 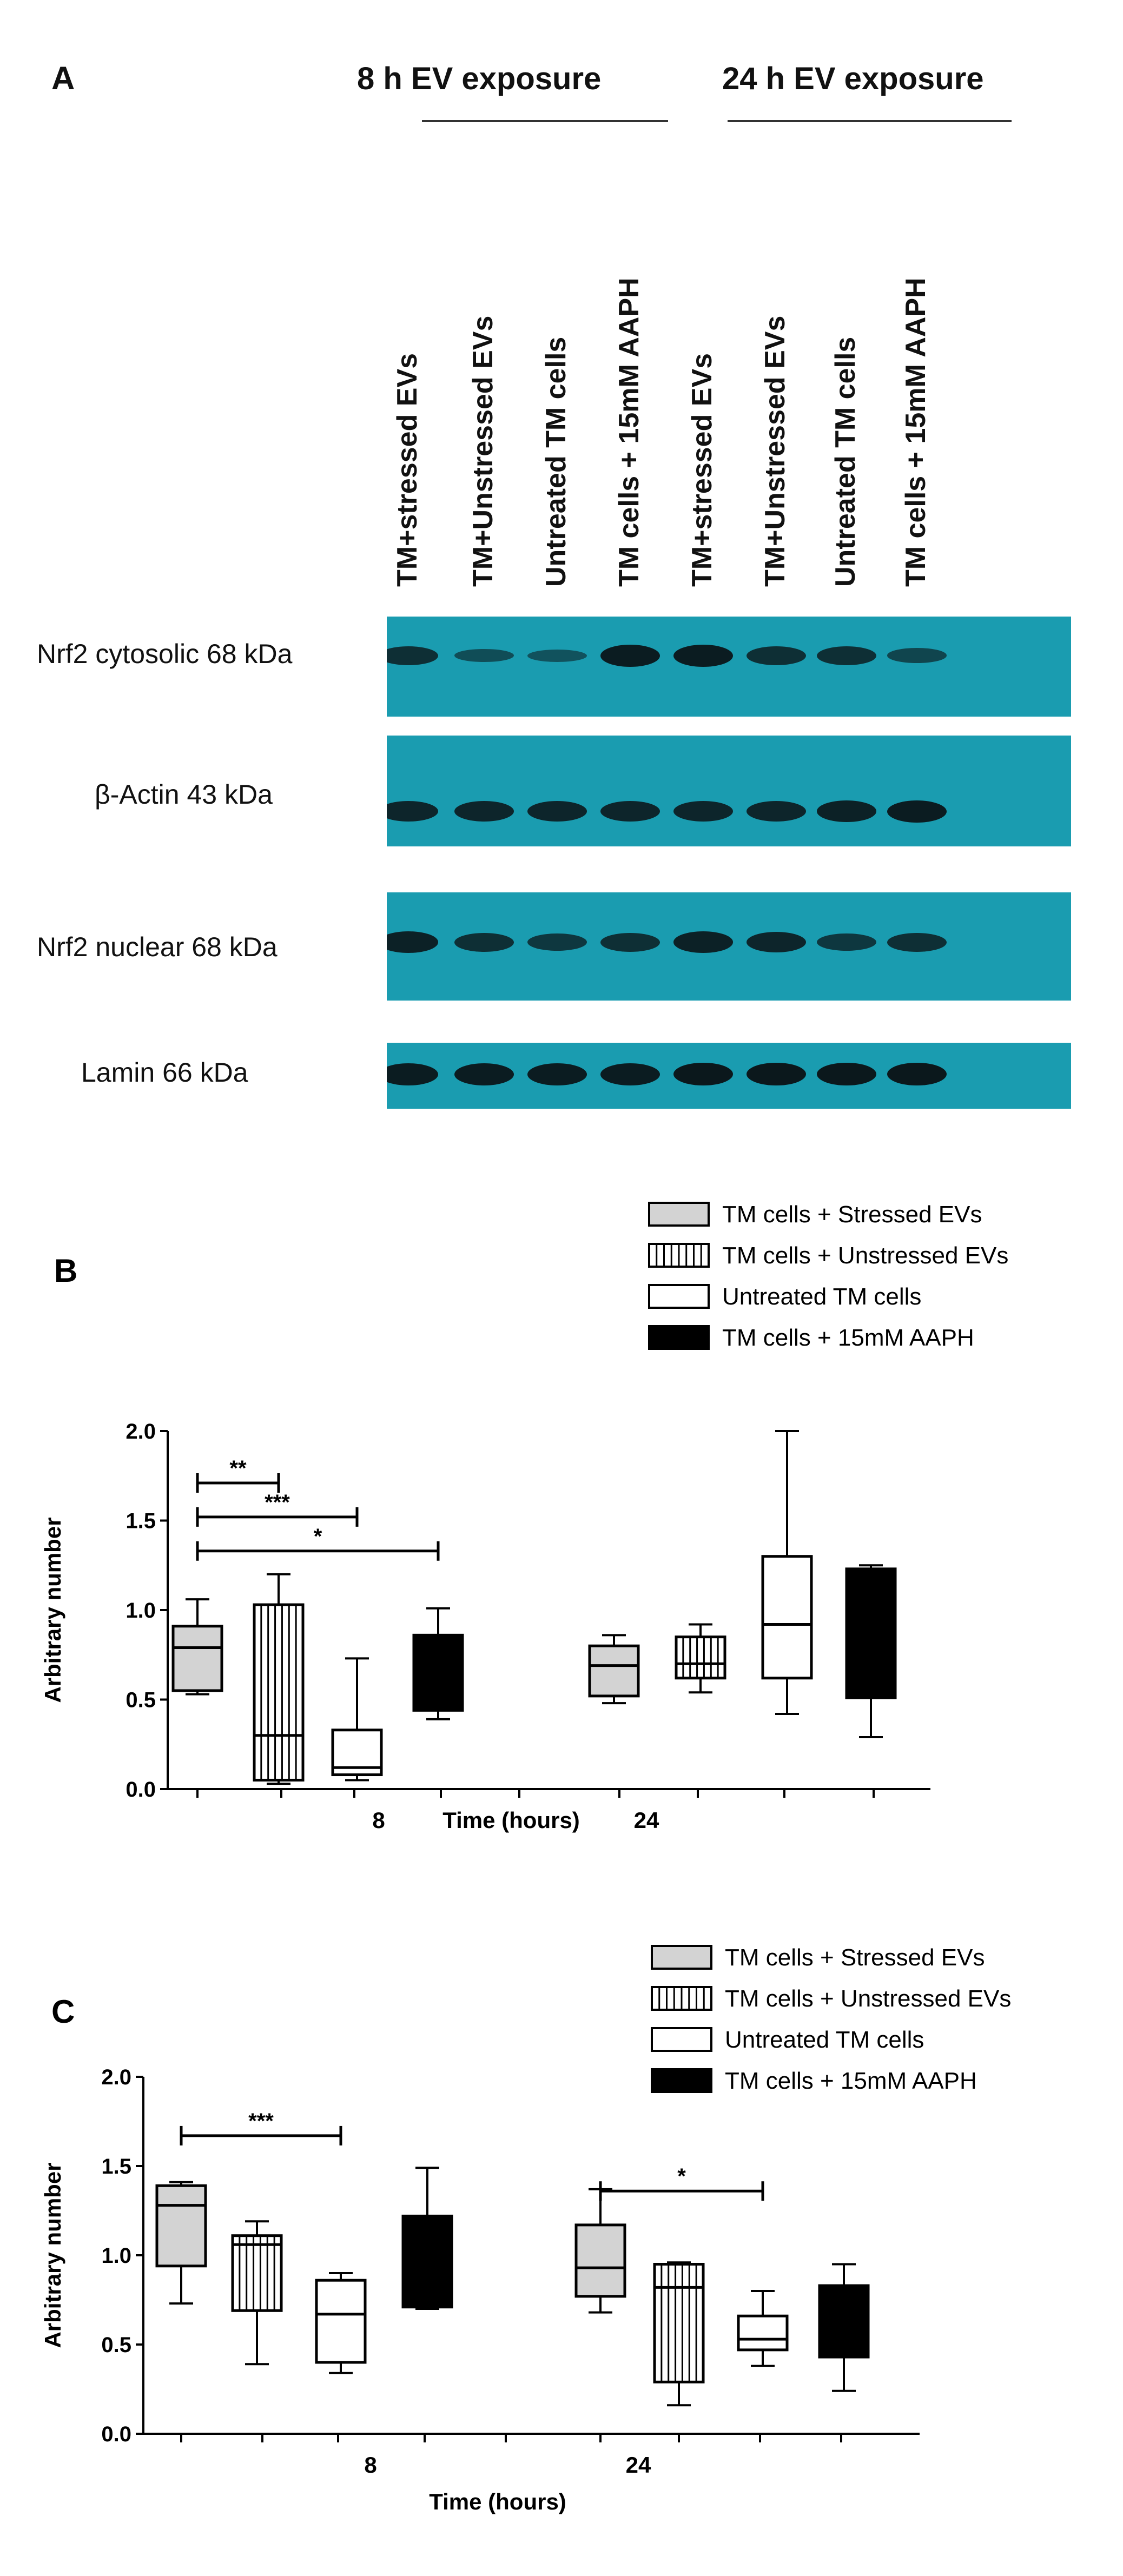 I want to click on blot-label: Nrf2 nuclear 68 kDa, so click(x=157, y=947).